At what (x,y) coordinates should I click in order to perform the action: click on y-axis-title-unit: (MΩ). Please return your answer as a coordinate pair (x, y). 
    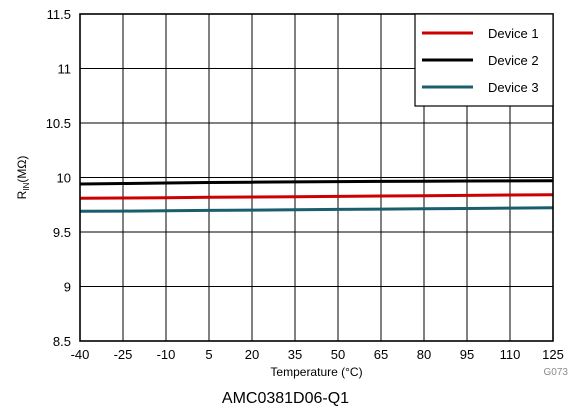
    Looking at the image, I should click on (22, 169).